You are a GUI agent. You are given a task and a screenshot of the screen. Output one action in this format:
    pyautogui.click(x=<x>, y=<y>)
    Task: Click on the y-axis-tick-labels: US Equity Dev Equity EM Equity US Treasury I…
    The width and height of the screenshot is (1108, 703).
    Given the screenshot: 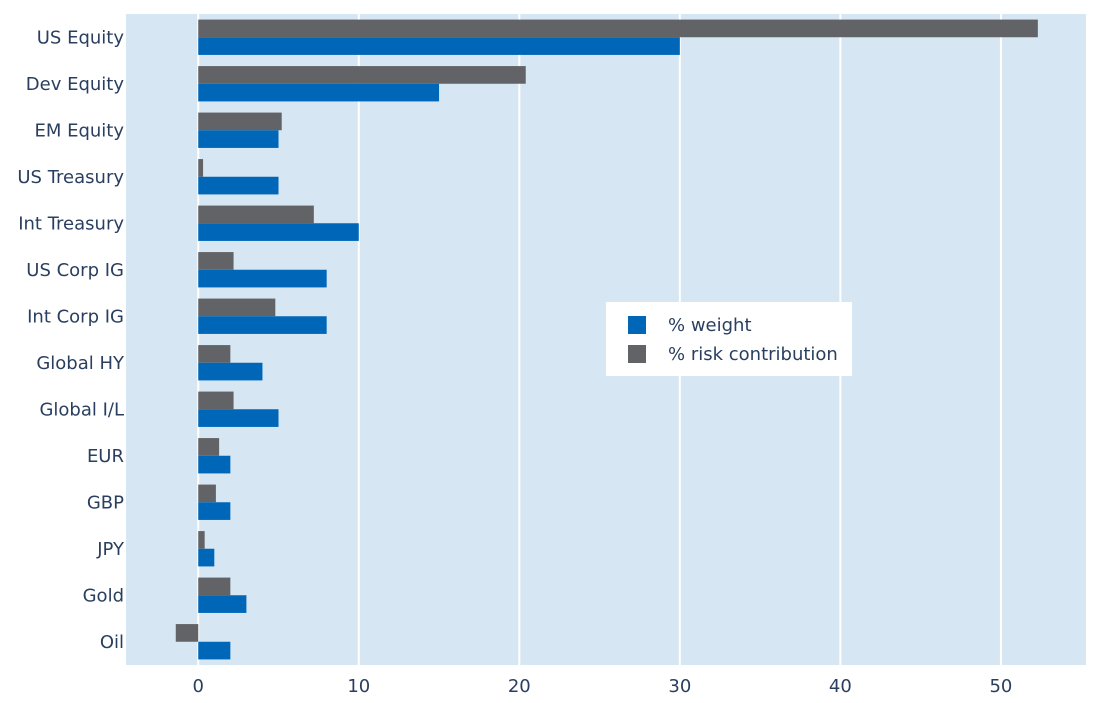 What is the action you would take?
    pyautogui.click(x=71, y=340)
    